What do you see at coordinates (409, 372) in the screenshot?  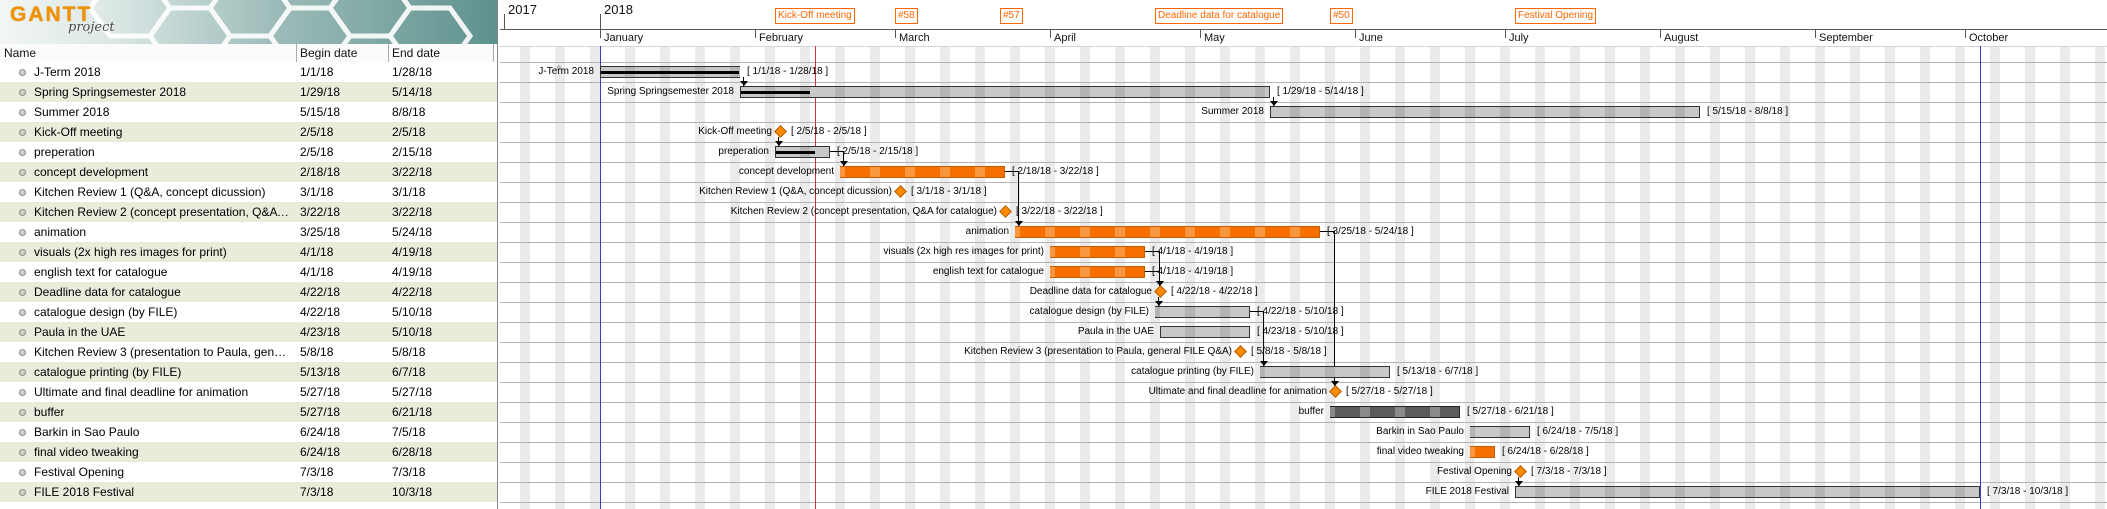 I see `task-end-date-cell: 6/7/18` at bounding box center [409, 372].